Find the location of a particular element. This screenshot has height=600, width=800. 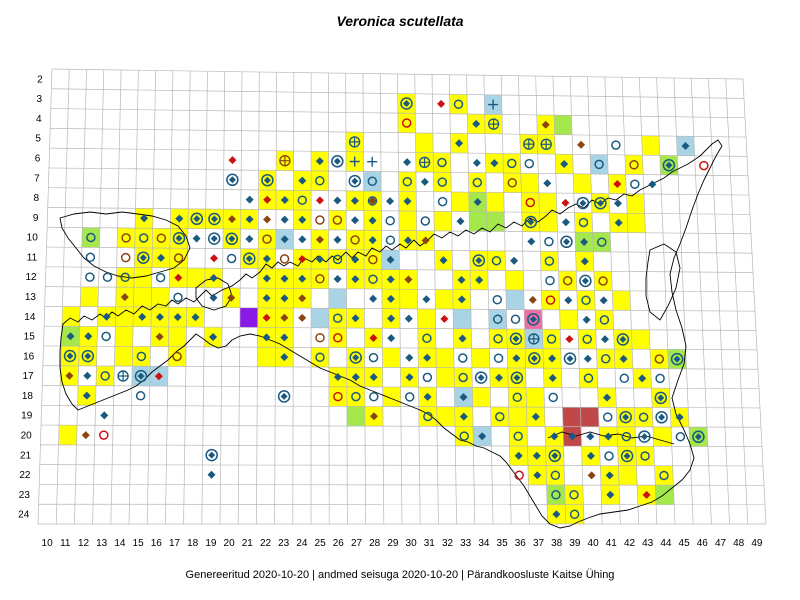

x-tick-label: 43 is located at coordinates (648, 543).